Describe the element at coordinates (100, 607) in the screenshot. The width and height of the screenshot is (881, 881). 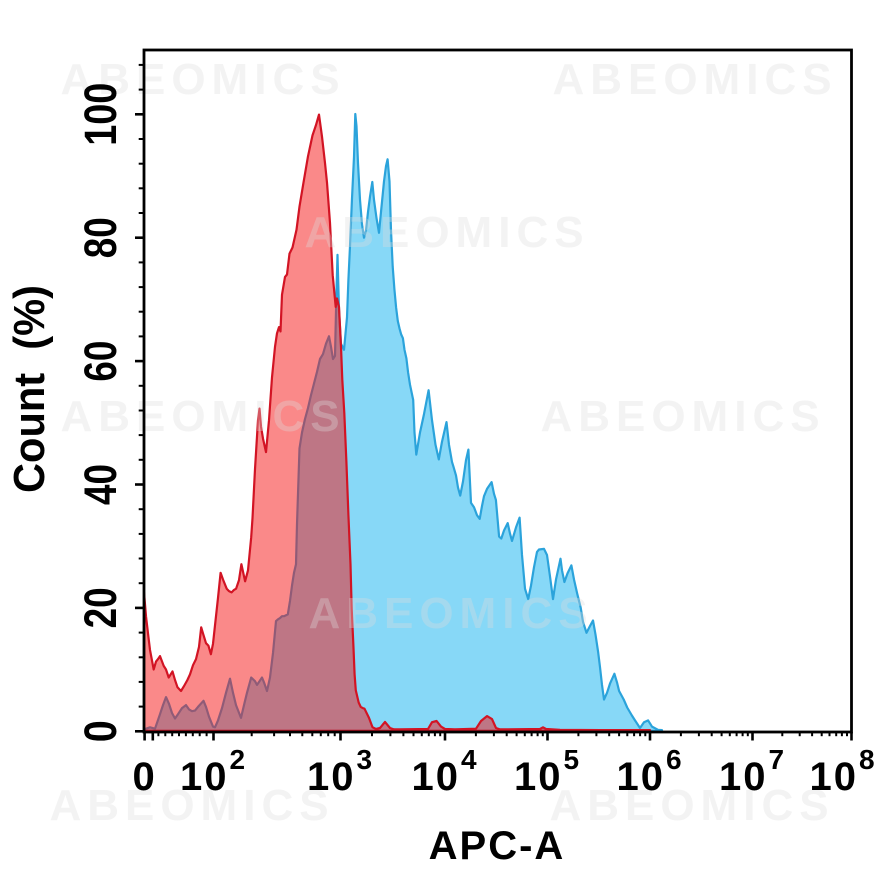
I see `svg-text: 20` at that location.